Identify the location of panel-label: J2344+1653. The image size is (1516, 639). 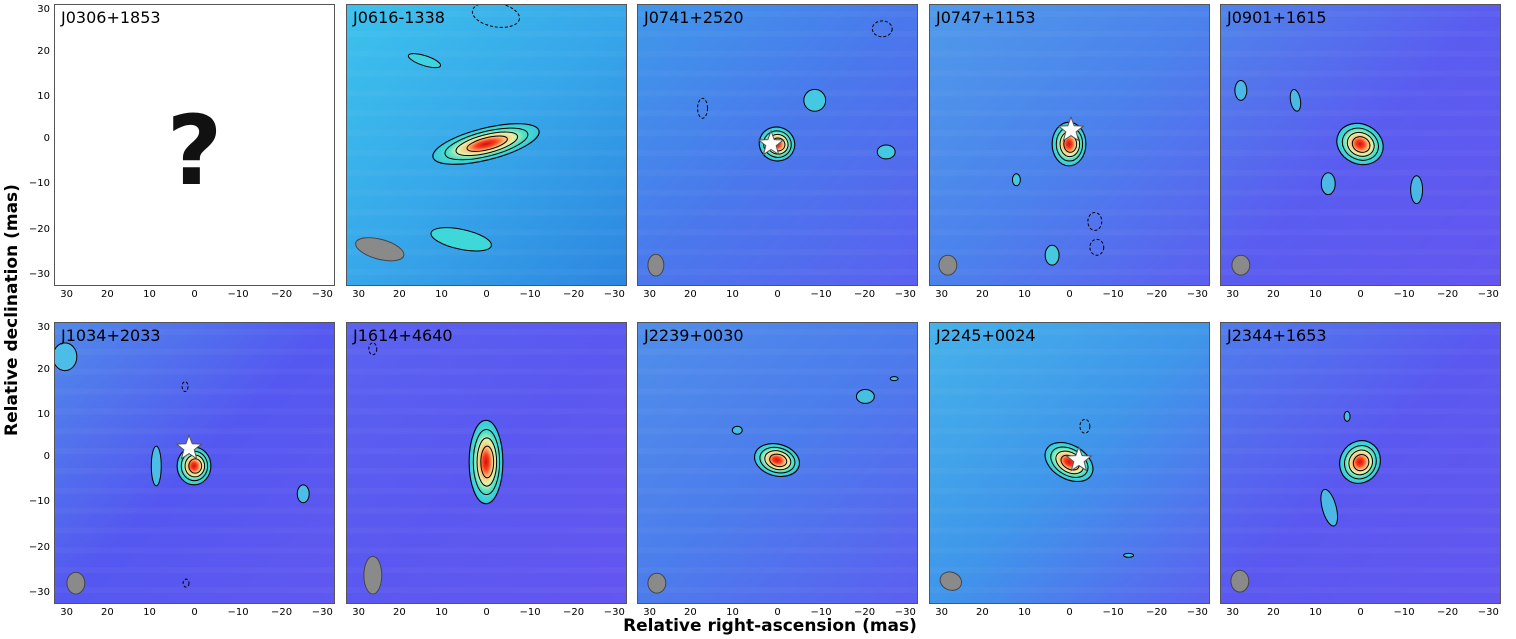
(1277, 335).